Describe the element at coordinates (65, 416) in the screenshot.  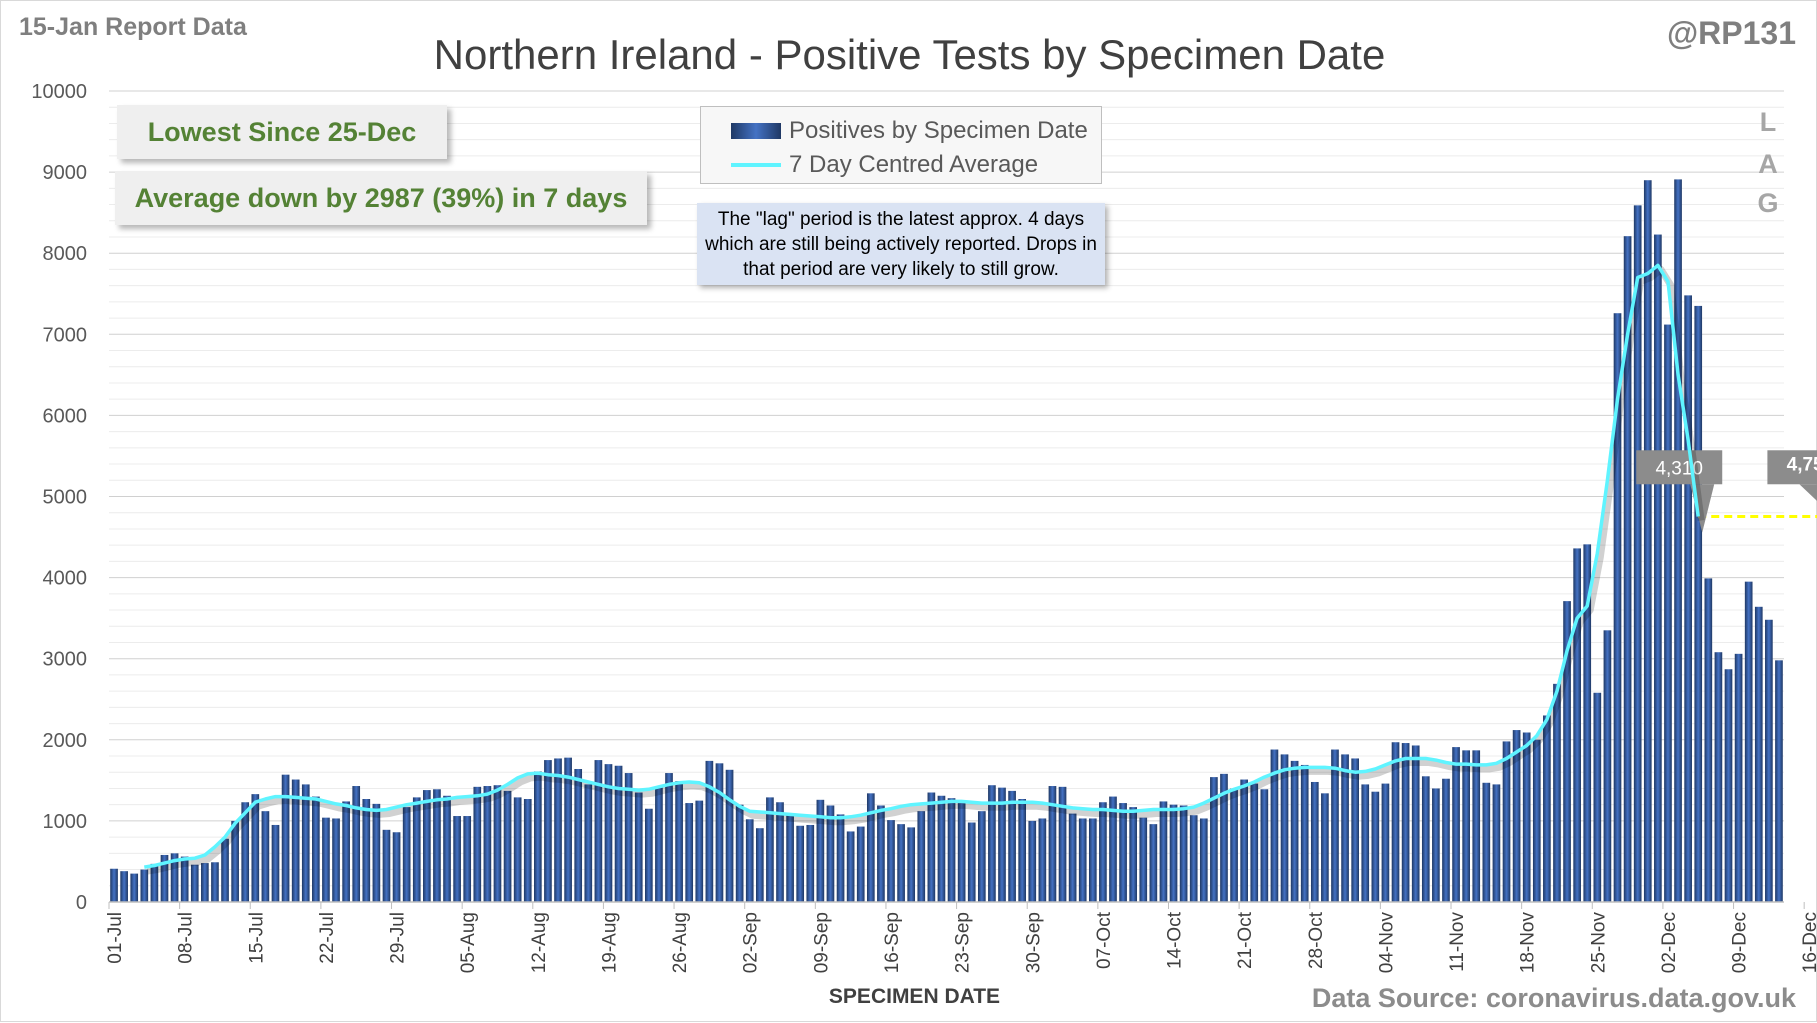
I see `y-tick-label: 6000` at that location.